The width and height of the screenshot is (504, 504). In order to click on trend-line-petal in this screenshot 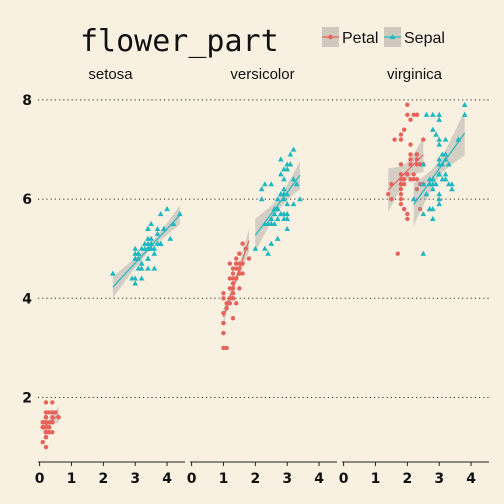, I will do `click(236, 278)`.